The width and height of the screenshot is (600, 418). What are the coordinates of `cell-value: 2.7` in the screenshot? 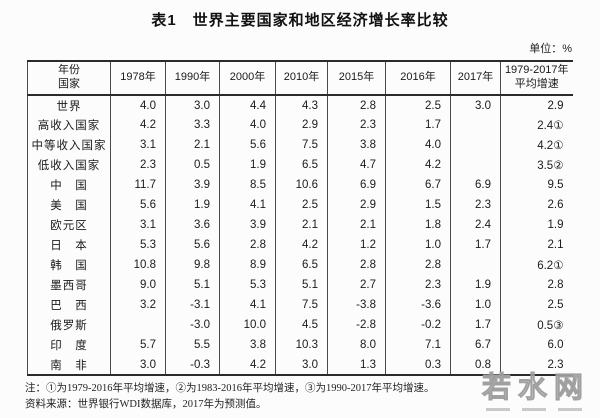 It's located at (356, 285).